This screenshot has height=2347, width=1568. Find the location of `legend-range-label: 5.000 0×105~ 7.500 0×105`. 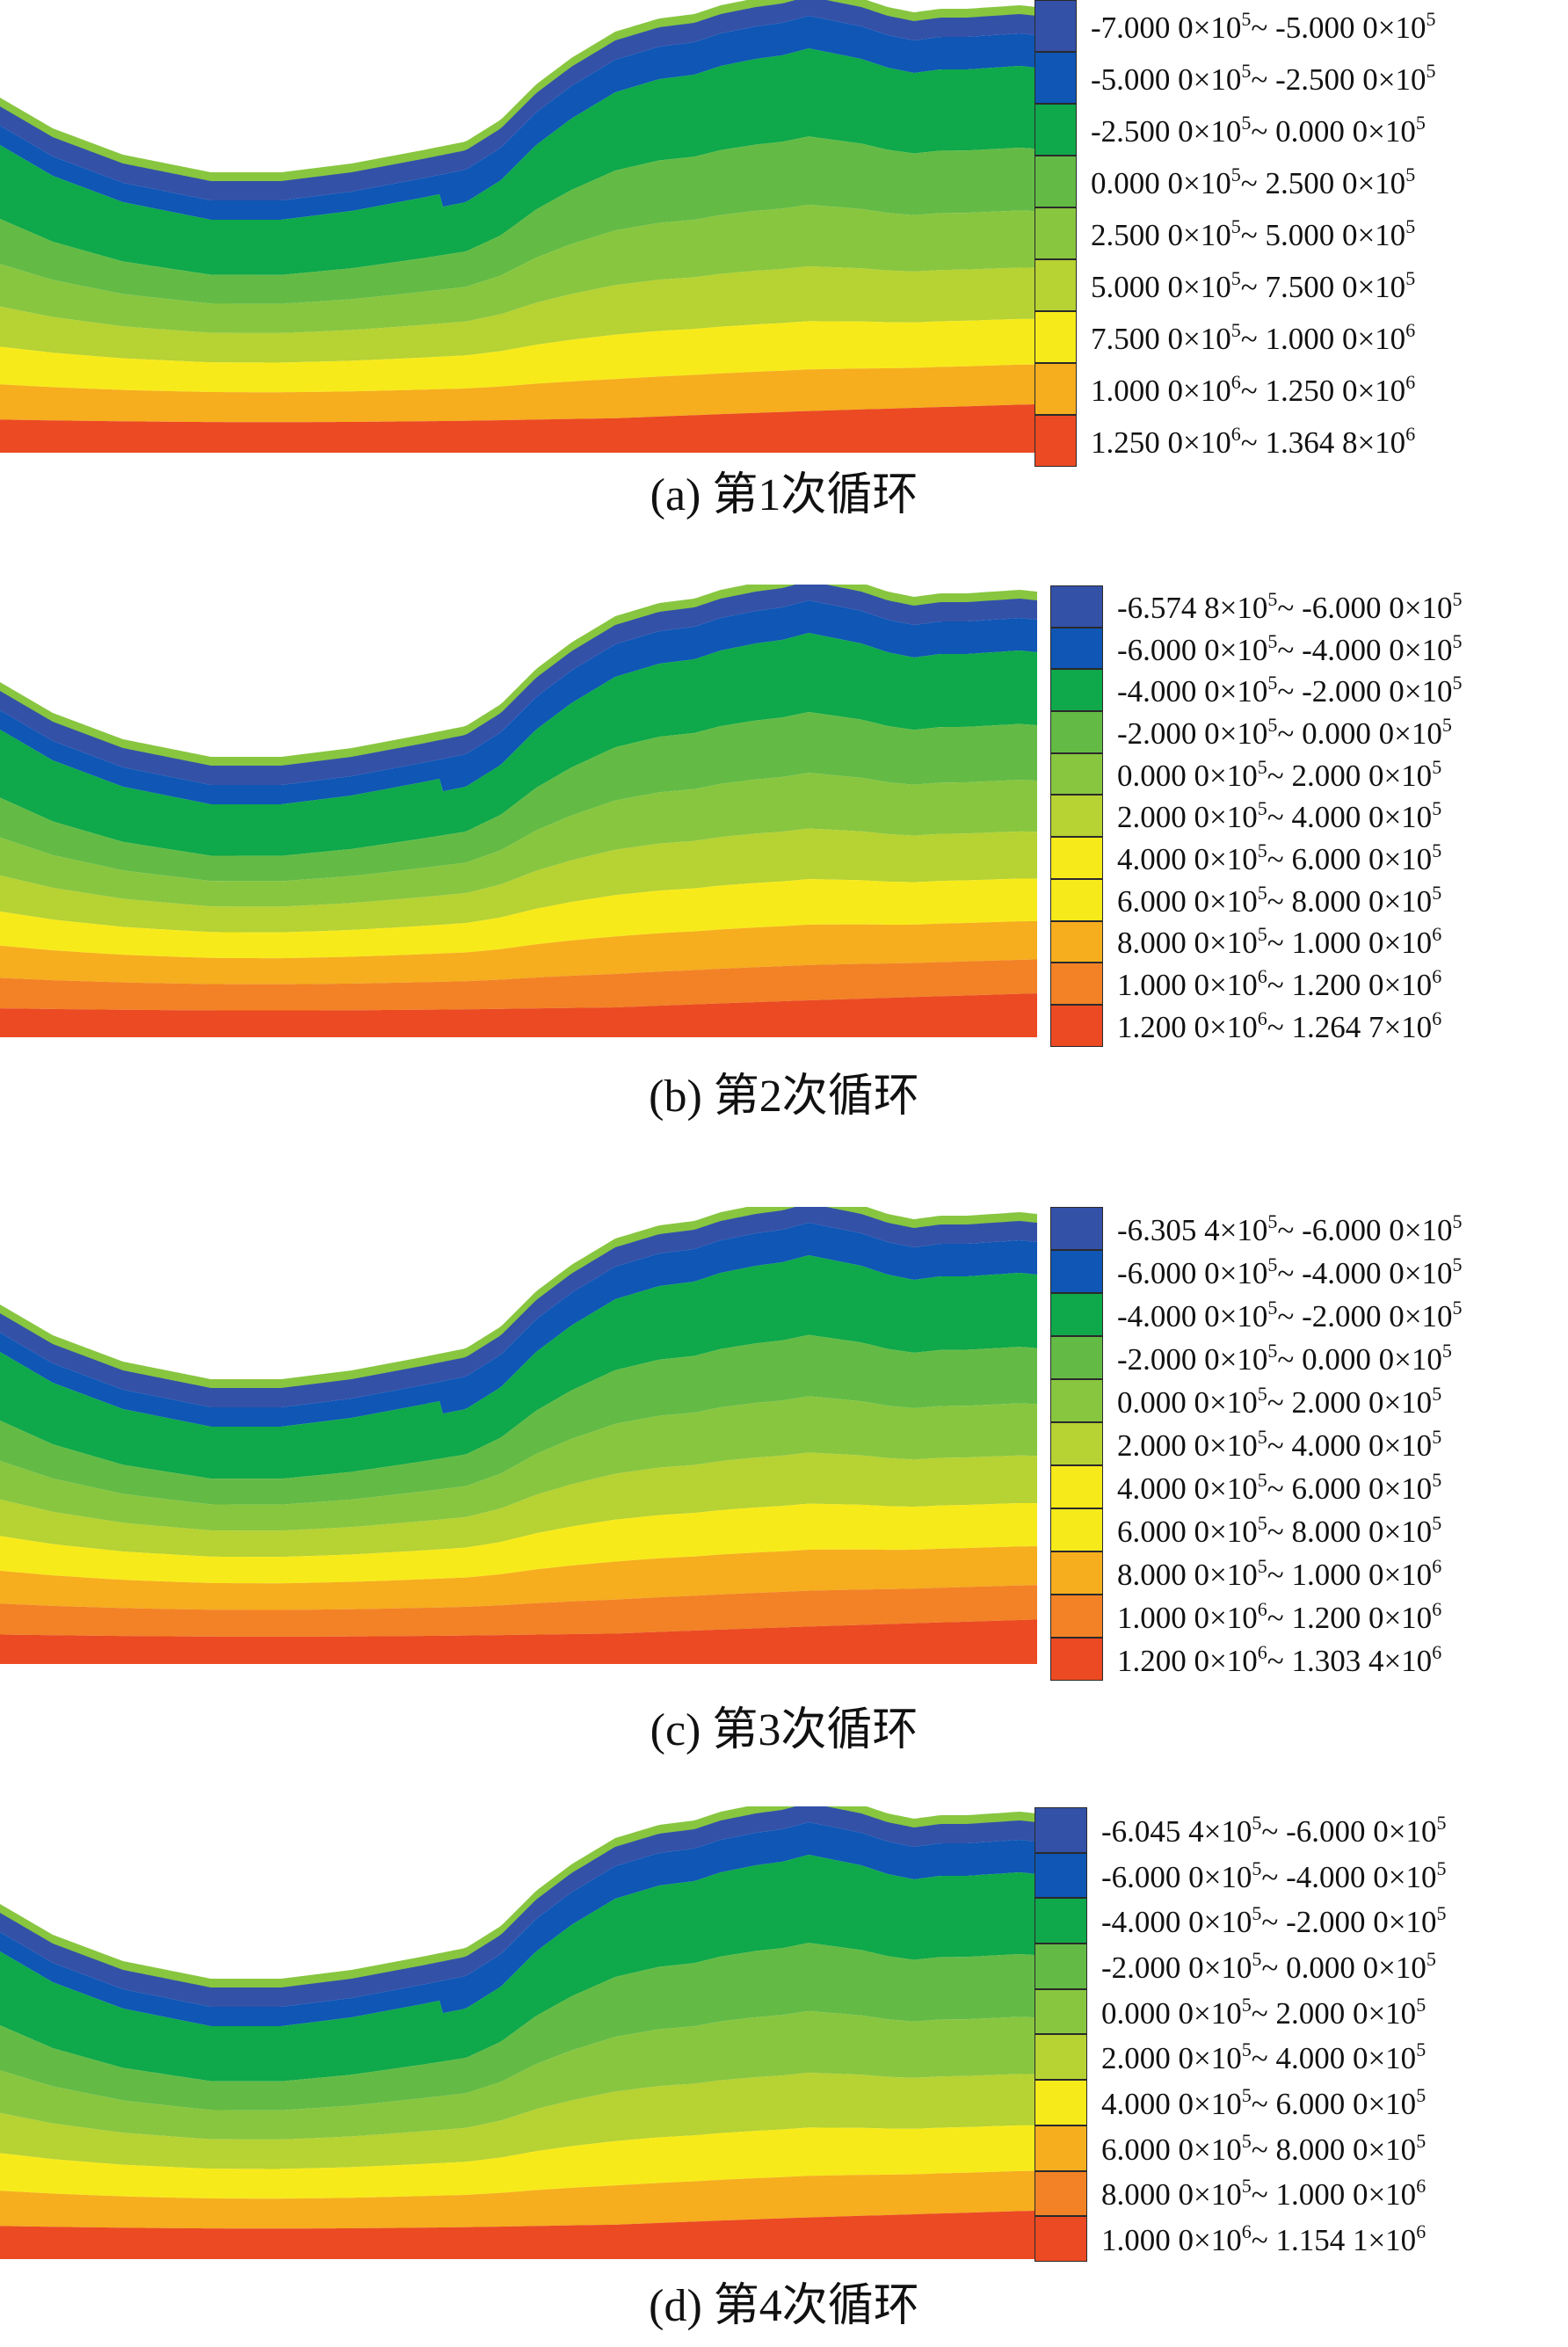

legend-range-label: 5.000 0×105~ 7.500 0×105 is located at coordinates (1253, 285).